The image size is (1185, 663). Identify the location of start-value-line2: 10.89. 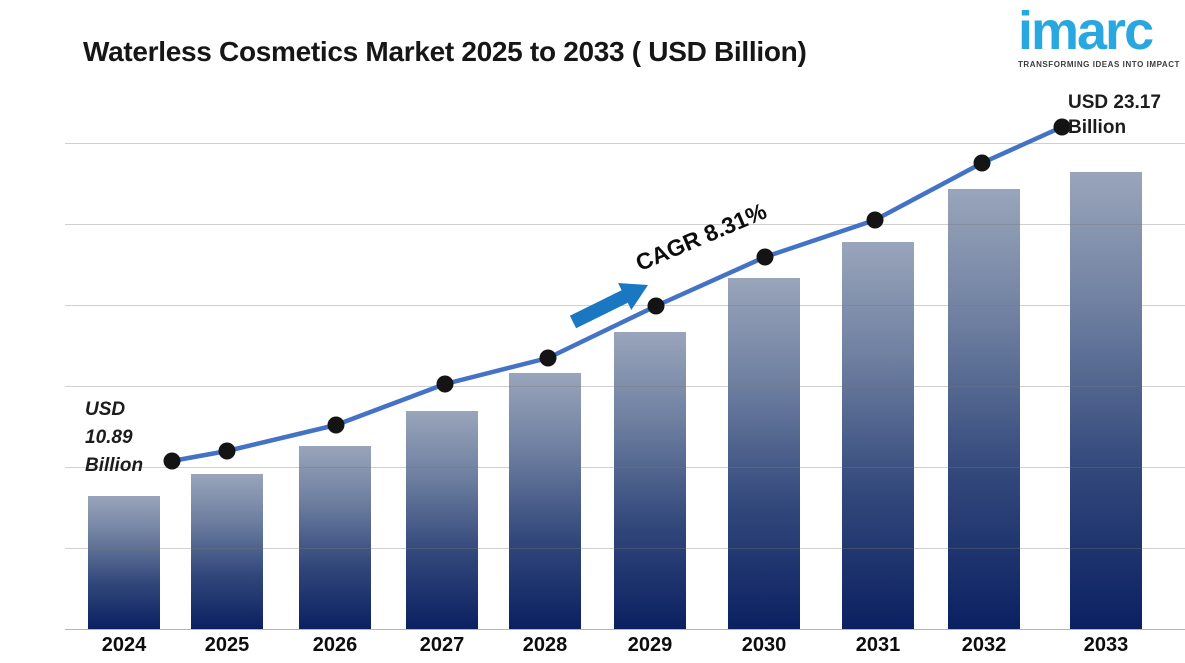
(109, 437).